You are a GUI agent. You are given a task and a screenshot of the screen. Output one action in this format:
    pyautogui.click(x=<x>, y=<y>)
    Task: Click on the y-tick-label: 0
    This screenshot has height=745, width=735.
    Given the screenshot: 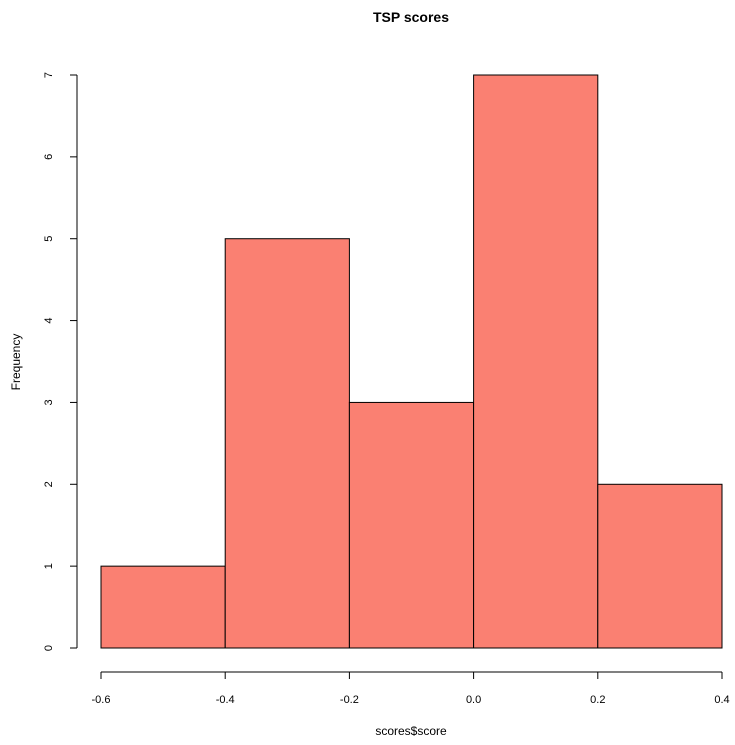 What is the action you would take?
    pyautogui.click(x=49, y=648)
    